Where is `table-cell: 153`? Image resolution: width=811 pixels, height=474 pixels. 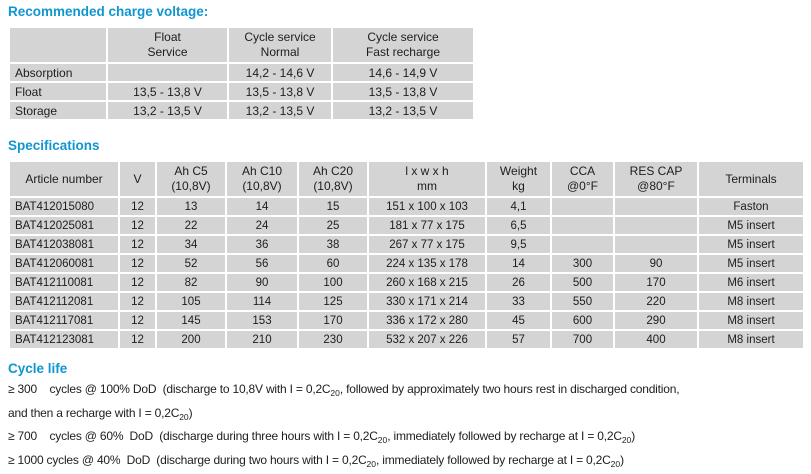
table-cell: 153 is located at coordinates (262, 320).